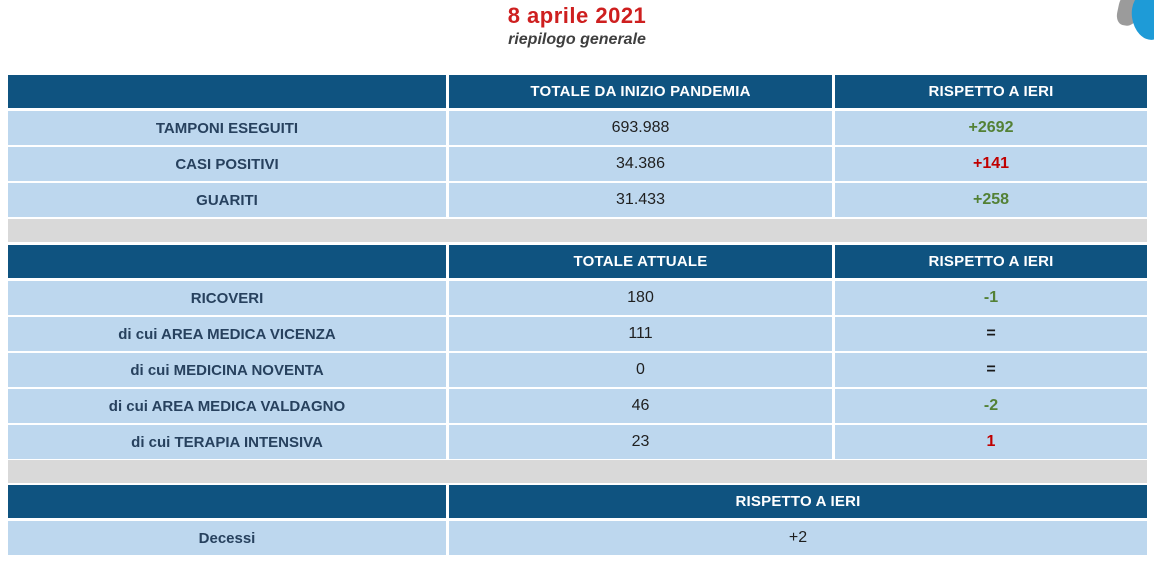 Image resolution: width=1154 pixels, height=561 pixels. I want to click on row-label: di cui AREA MEDICA VALDAGNO, so click(227, 406).